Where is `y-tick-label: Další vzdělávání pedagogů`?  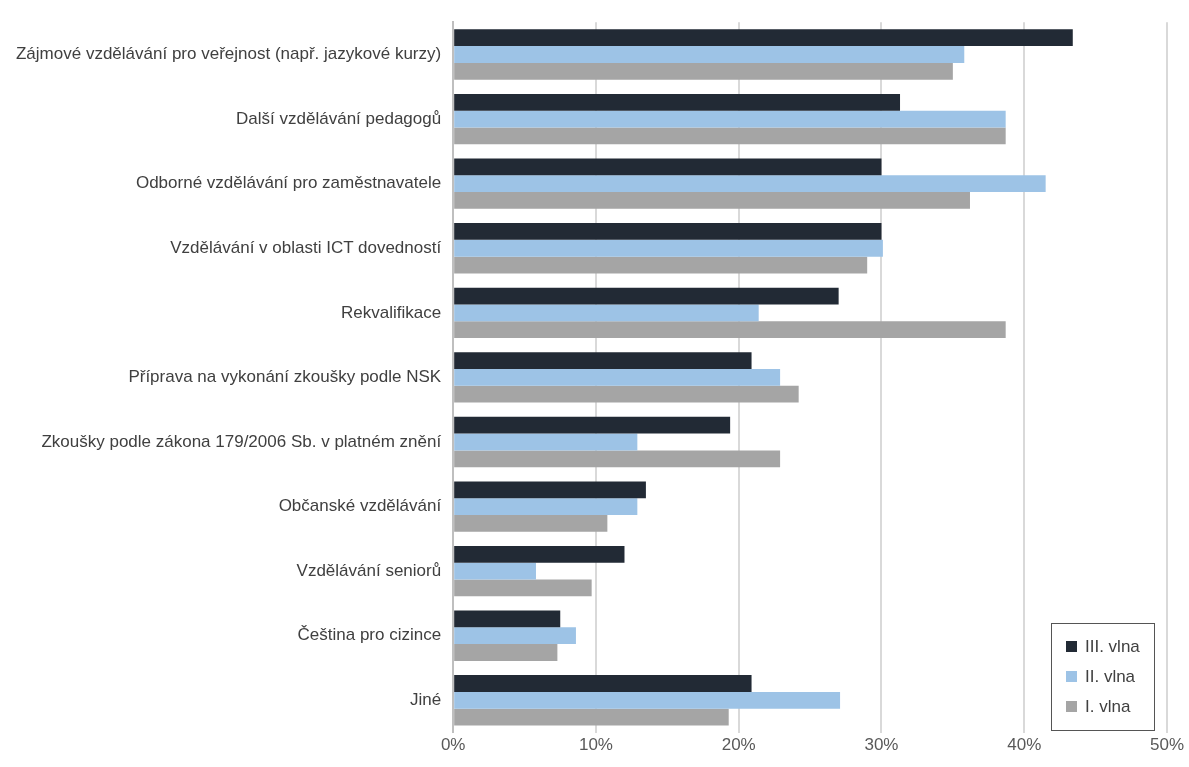
y-tick-label: Další vzdělávání pedagogů is located at coordinates (339, 118).